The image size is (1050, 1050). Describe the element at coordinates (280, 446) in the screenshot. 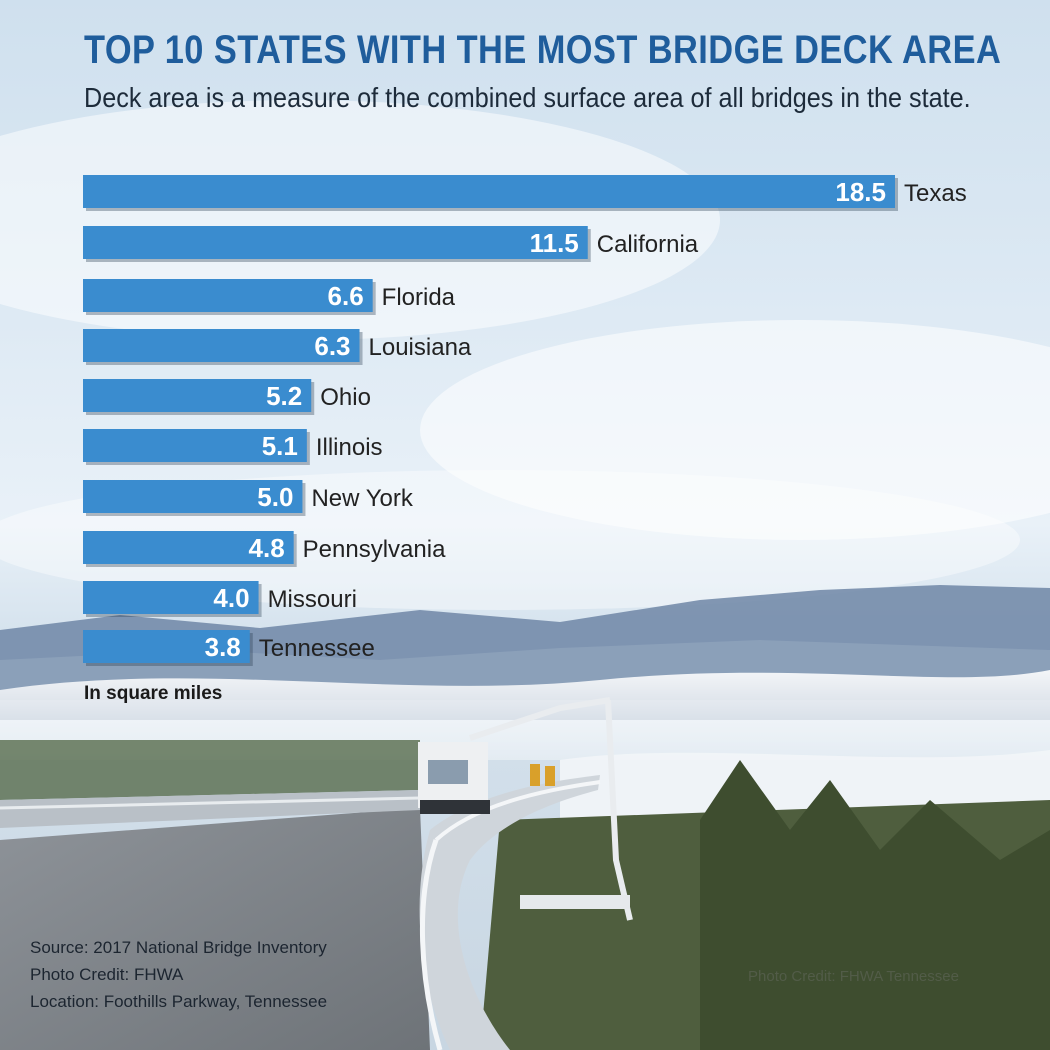

I see `bar-value-label: 5.1` at that location.